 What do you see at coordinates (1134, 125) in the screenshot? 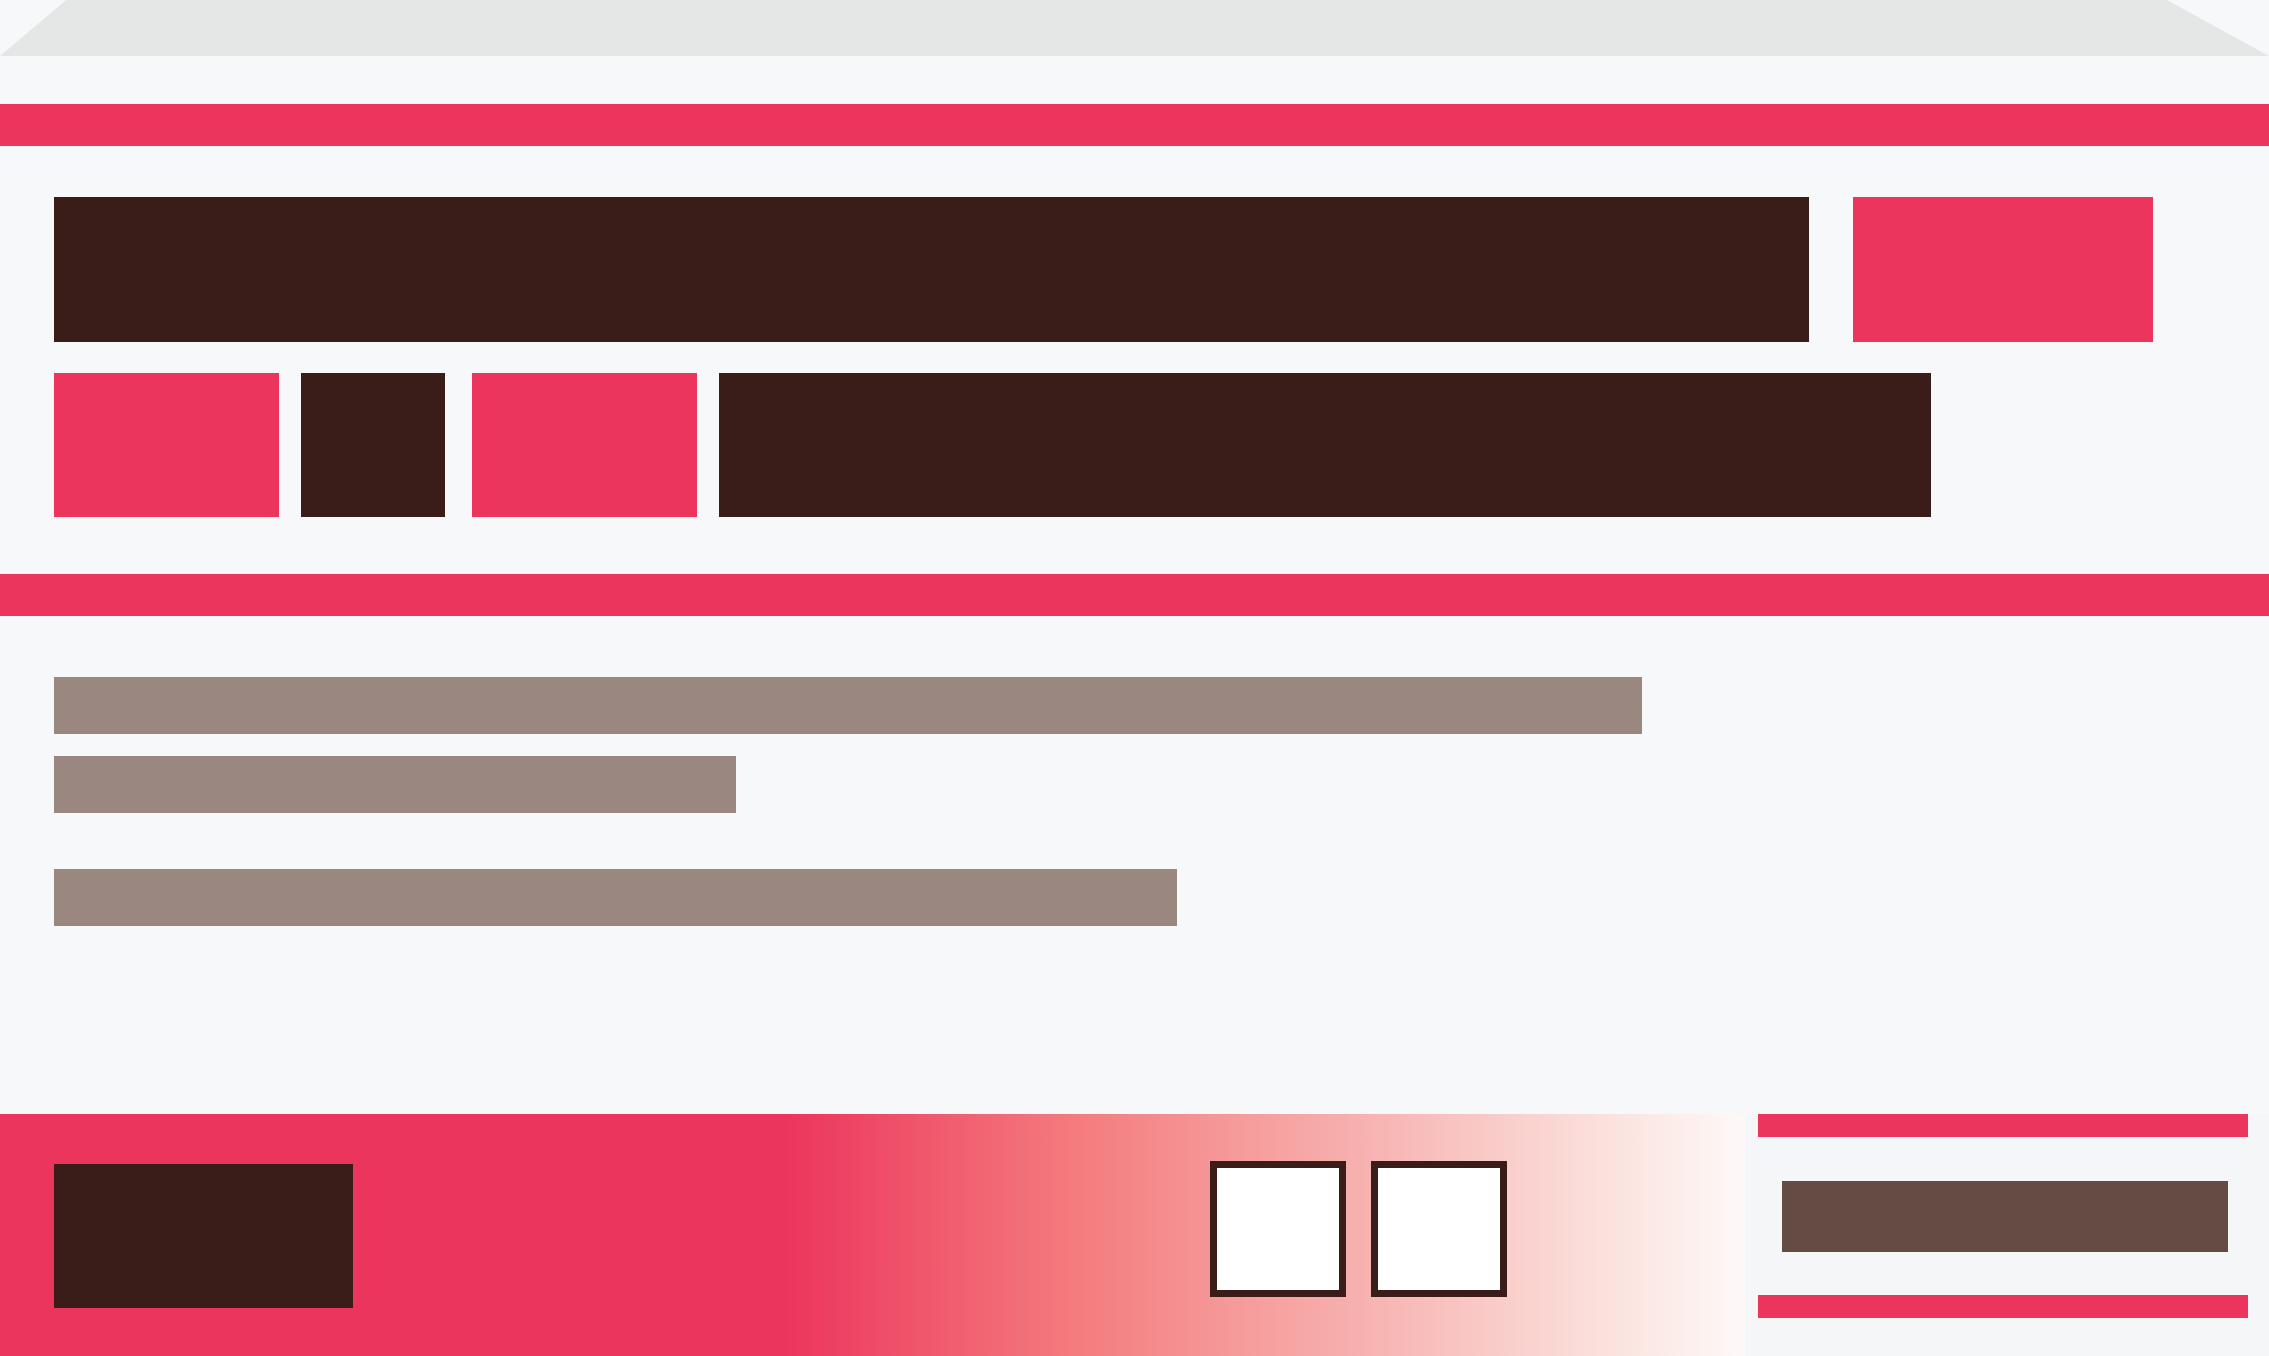
I see `header-rule` at bounding box center [1134, 125].